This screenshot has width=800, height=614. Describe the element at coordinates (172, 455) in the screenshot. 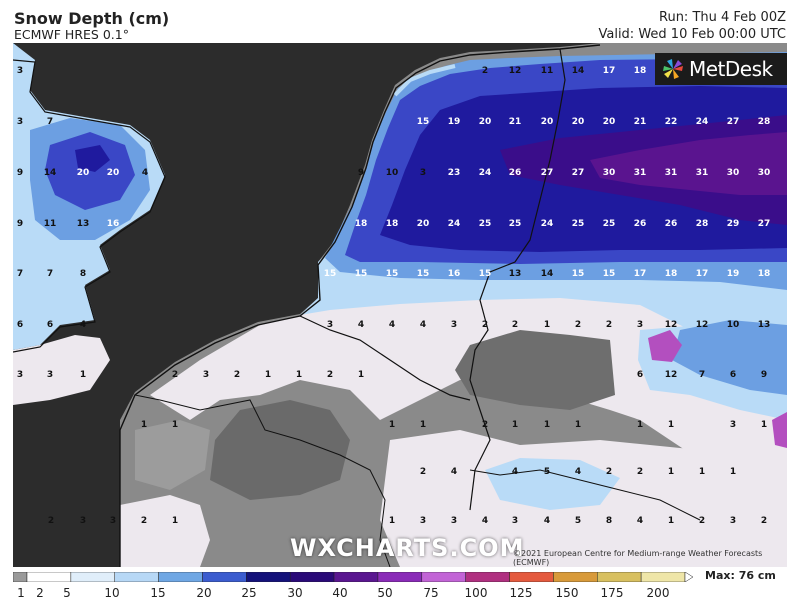

I see `bare-ground-lowland` at that location.